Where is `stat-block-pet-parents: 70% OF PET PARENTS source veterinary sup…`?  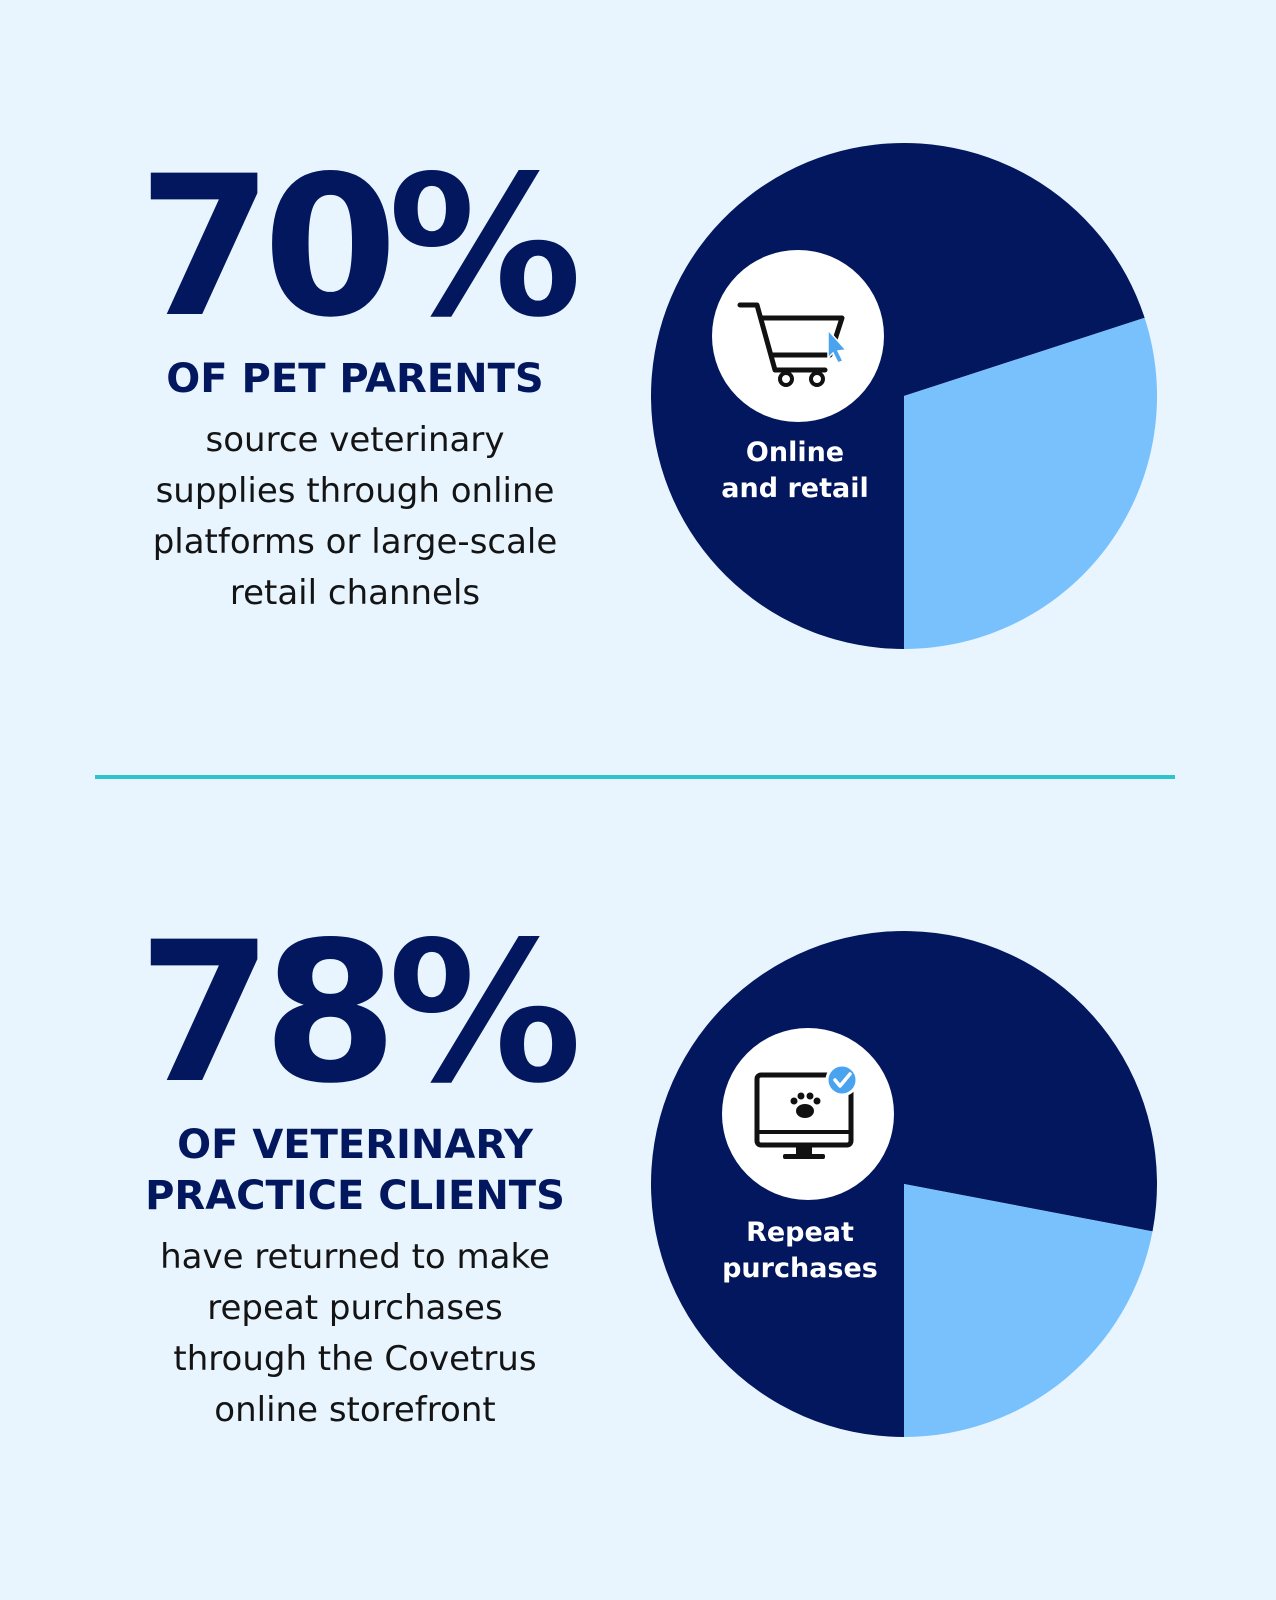
stat-block-pet-parents: 70% OF PET PARENTS source veterinary sup… is located at coordinates (355, 384).